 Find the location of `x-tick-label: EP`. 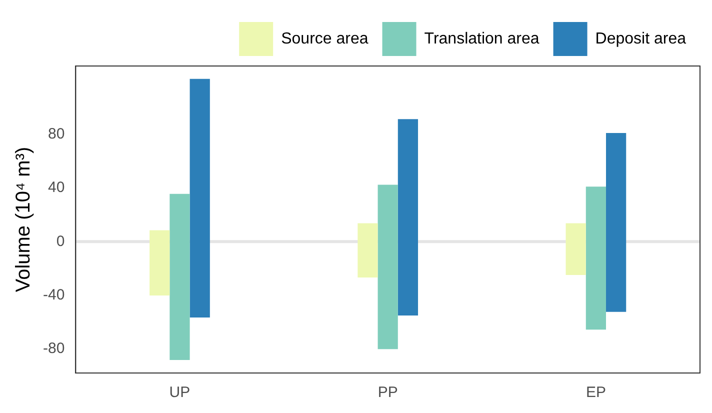

x-tick-label: EP is located at coordinates (596, 393).